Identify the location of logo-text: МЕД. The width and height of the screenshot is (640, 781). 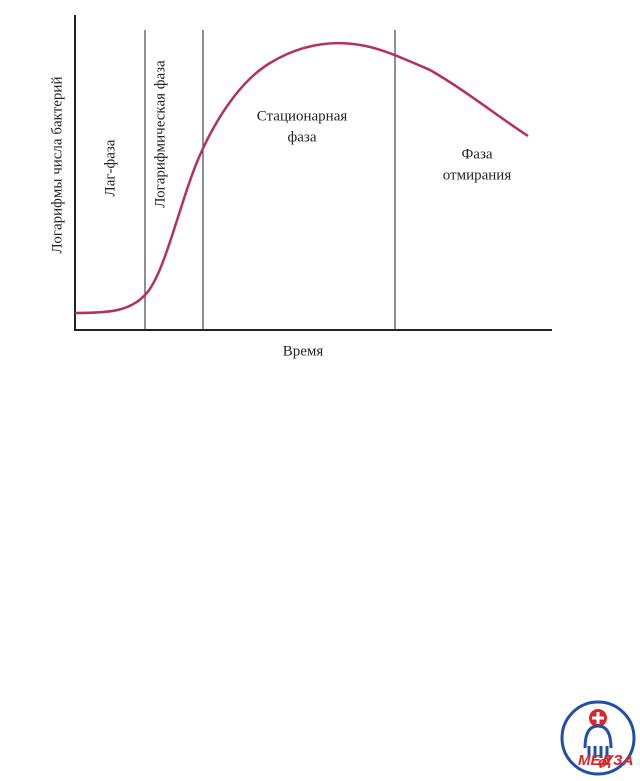
(595, 760).